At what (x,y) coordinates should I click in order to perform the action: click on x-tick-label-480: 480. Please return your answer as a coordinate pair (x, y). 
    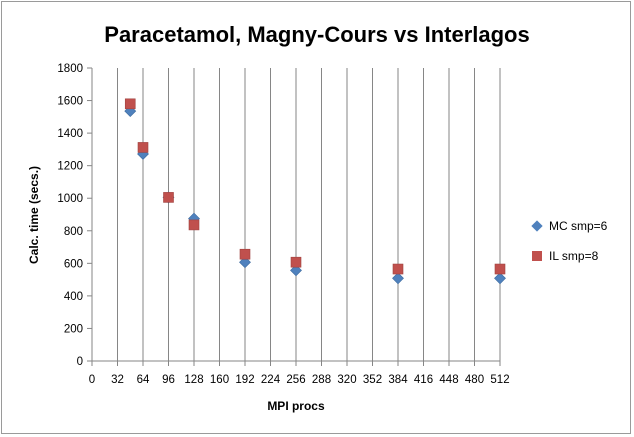
    Looking at the image, I should click on (474, 380).